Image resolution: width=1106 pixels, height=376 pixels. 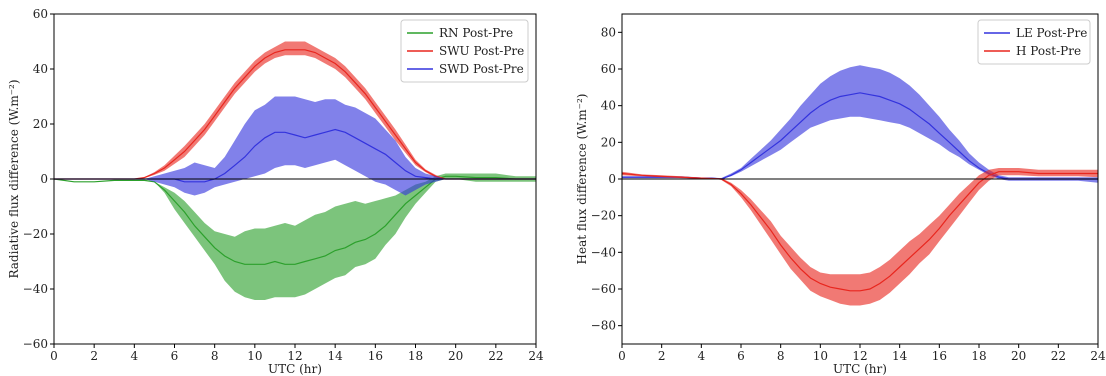 I want to click on legend: LE Post-Pre H Post-Pre, so click(x=1034, y=42).